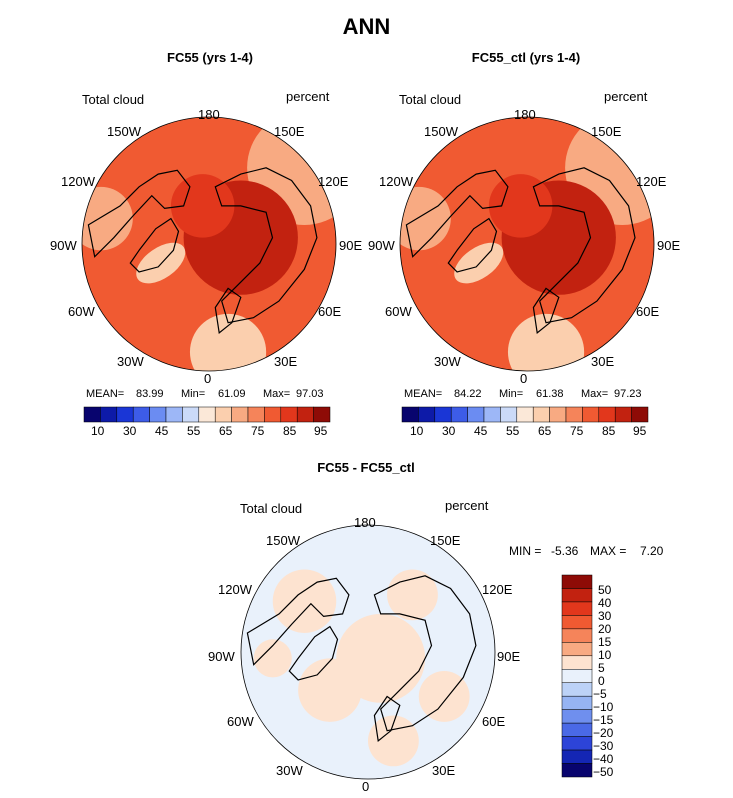  I want to click on lon-label-30e: 30E, so click(603, 361).